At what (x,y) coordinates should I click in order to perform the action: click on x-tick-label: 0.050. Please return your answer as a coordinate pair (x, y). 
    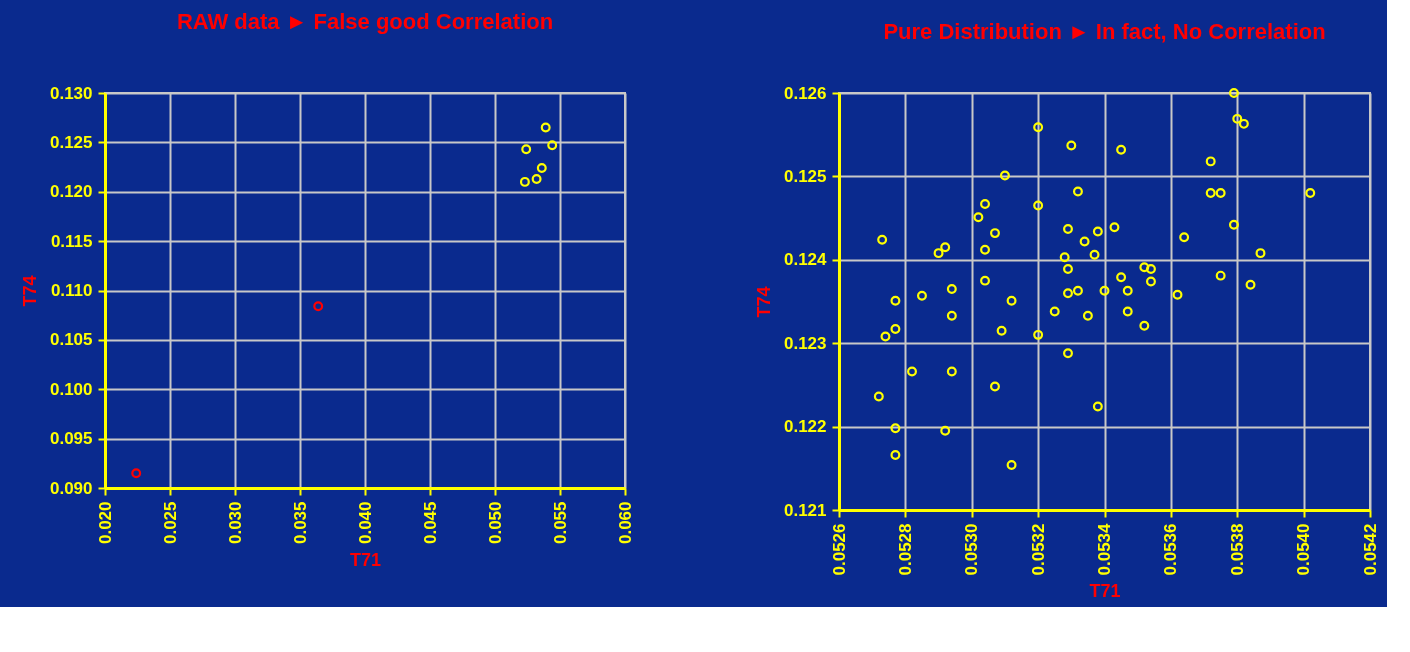
    Looking at the image, I should click on (495, 523).